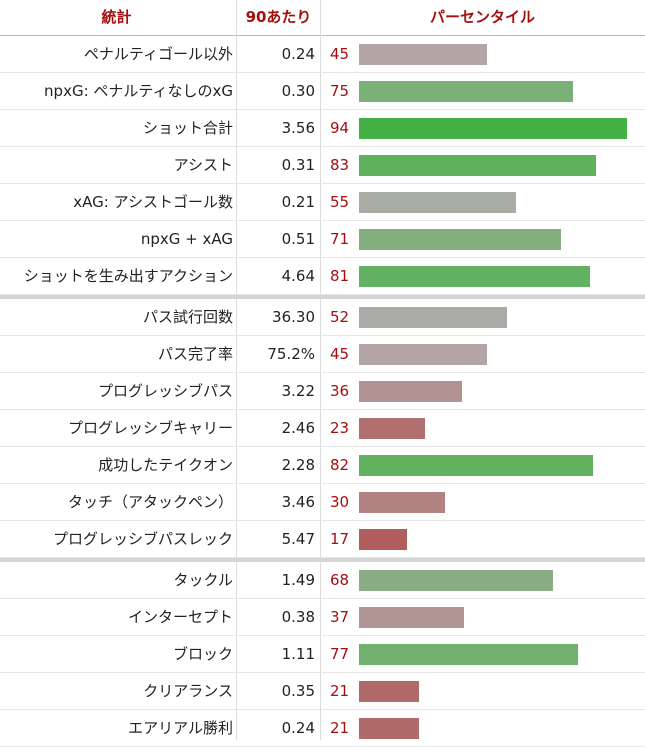 The image size is (645, 747). What do you see at coordinates (180, 617) in the screenshot?
I see `stat-name: インターセプト` at bounding box center [180, 617].